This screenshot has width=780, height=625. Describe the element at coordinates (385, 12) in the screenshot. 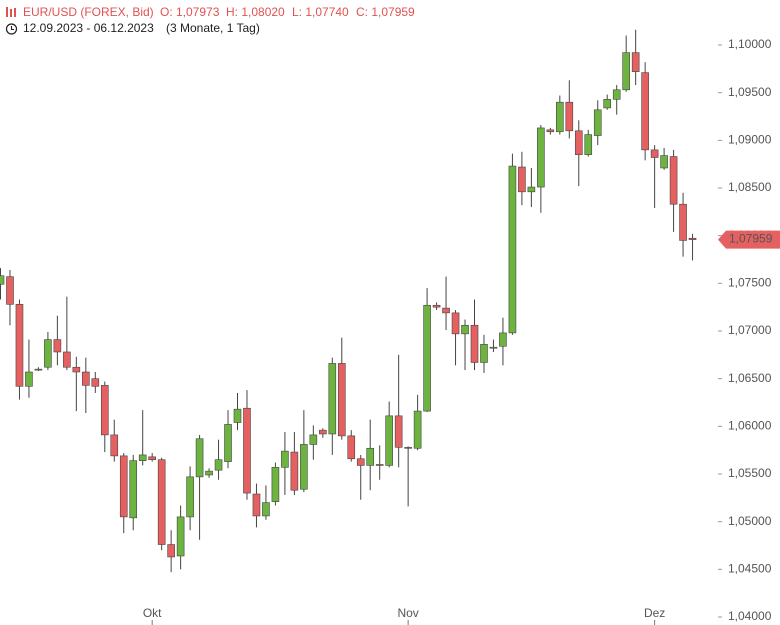

I see `close: C: 1,07959` at that location.